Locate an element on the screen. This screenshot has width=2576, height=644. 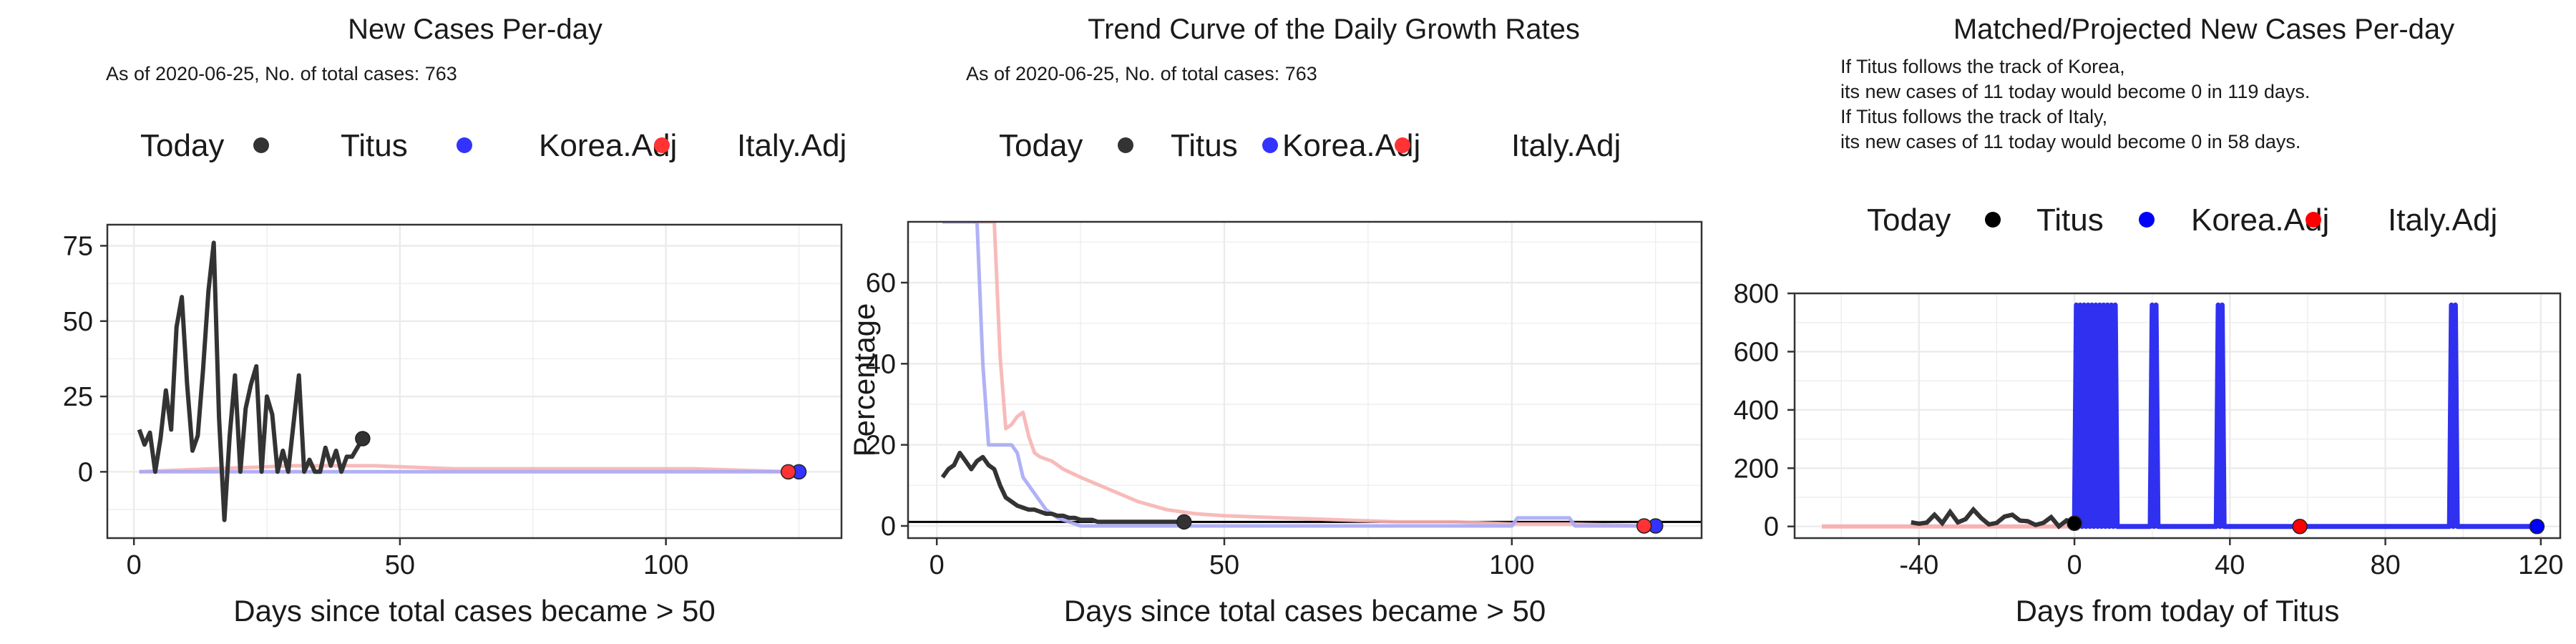
y-axis: 0 20 40 60 is located at coordinates (887, 405).